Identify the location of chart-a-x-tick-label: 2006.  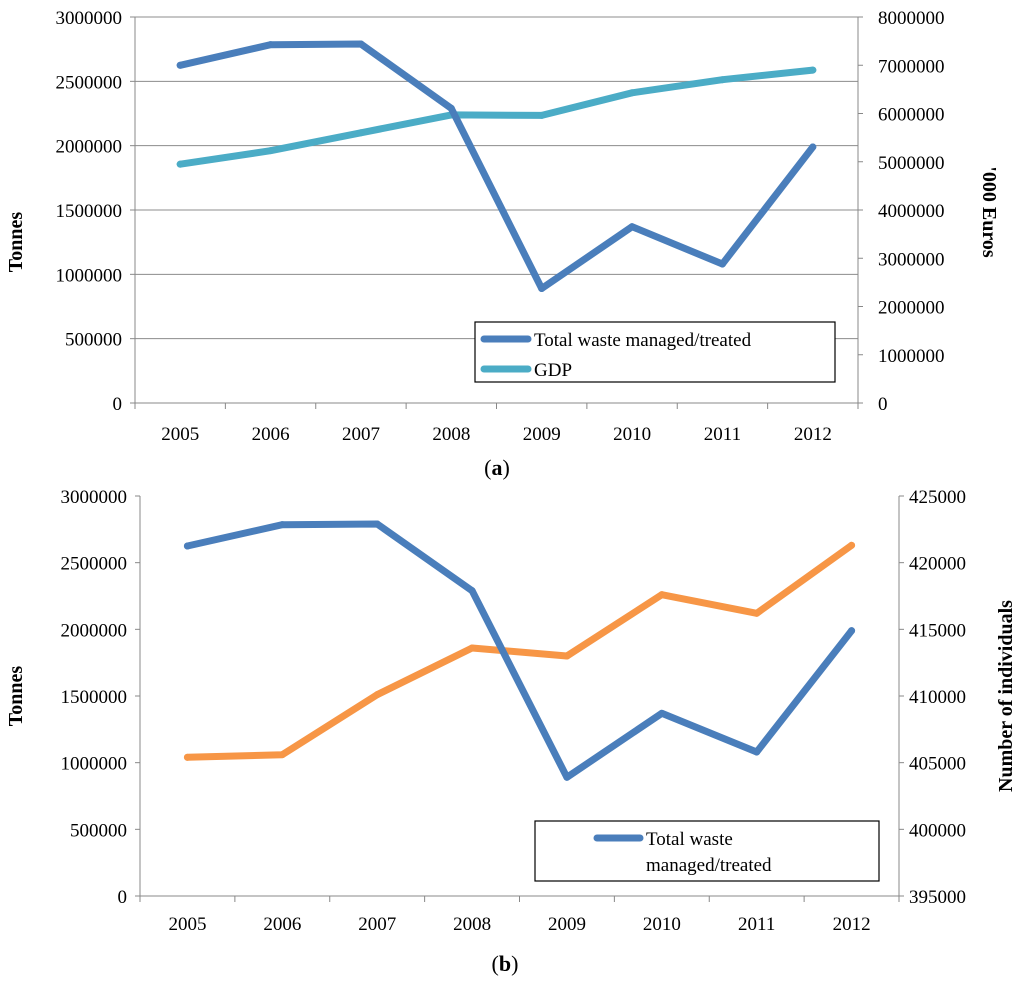
(271, 434).